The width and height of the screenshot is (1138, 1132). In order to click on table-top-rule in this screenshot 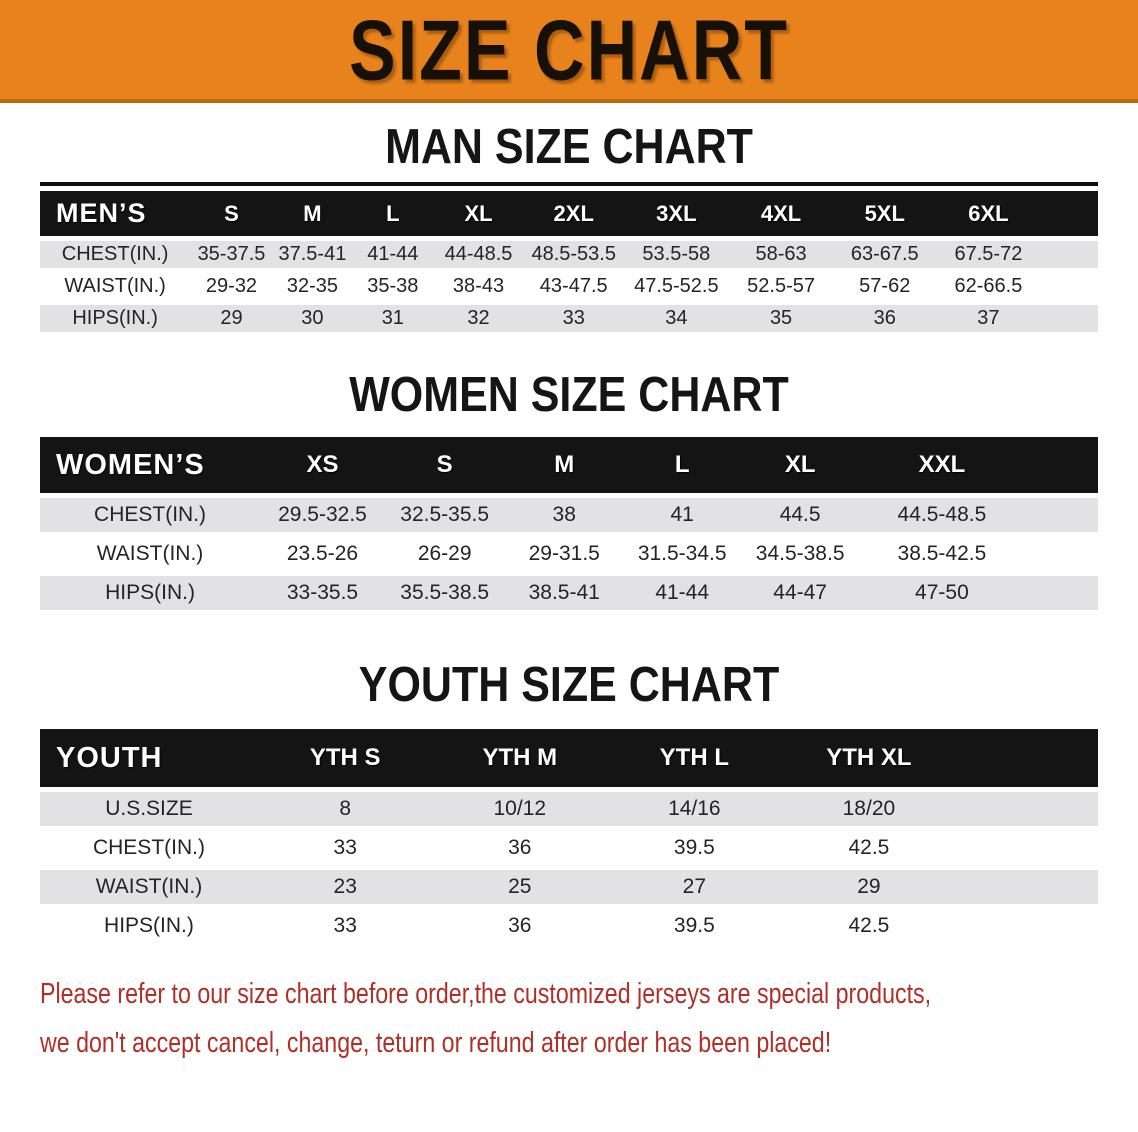, I will do `click(569, 184)`.